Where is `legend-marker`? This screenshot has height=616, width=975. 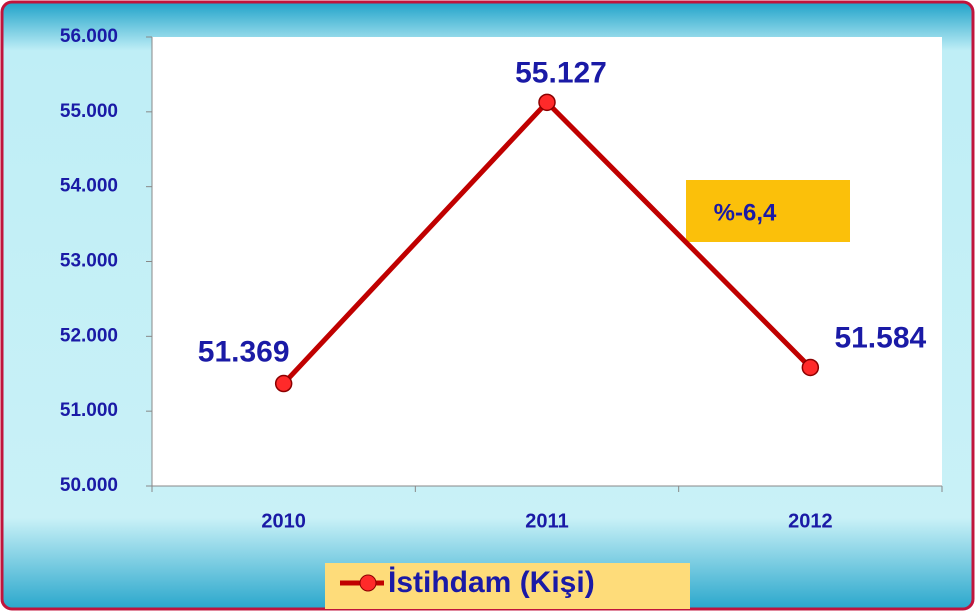
legend-marker is located at coordinates (368, 583).